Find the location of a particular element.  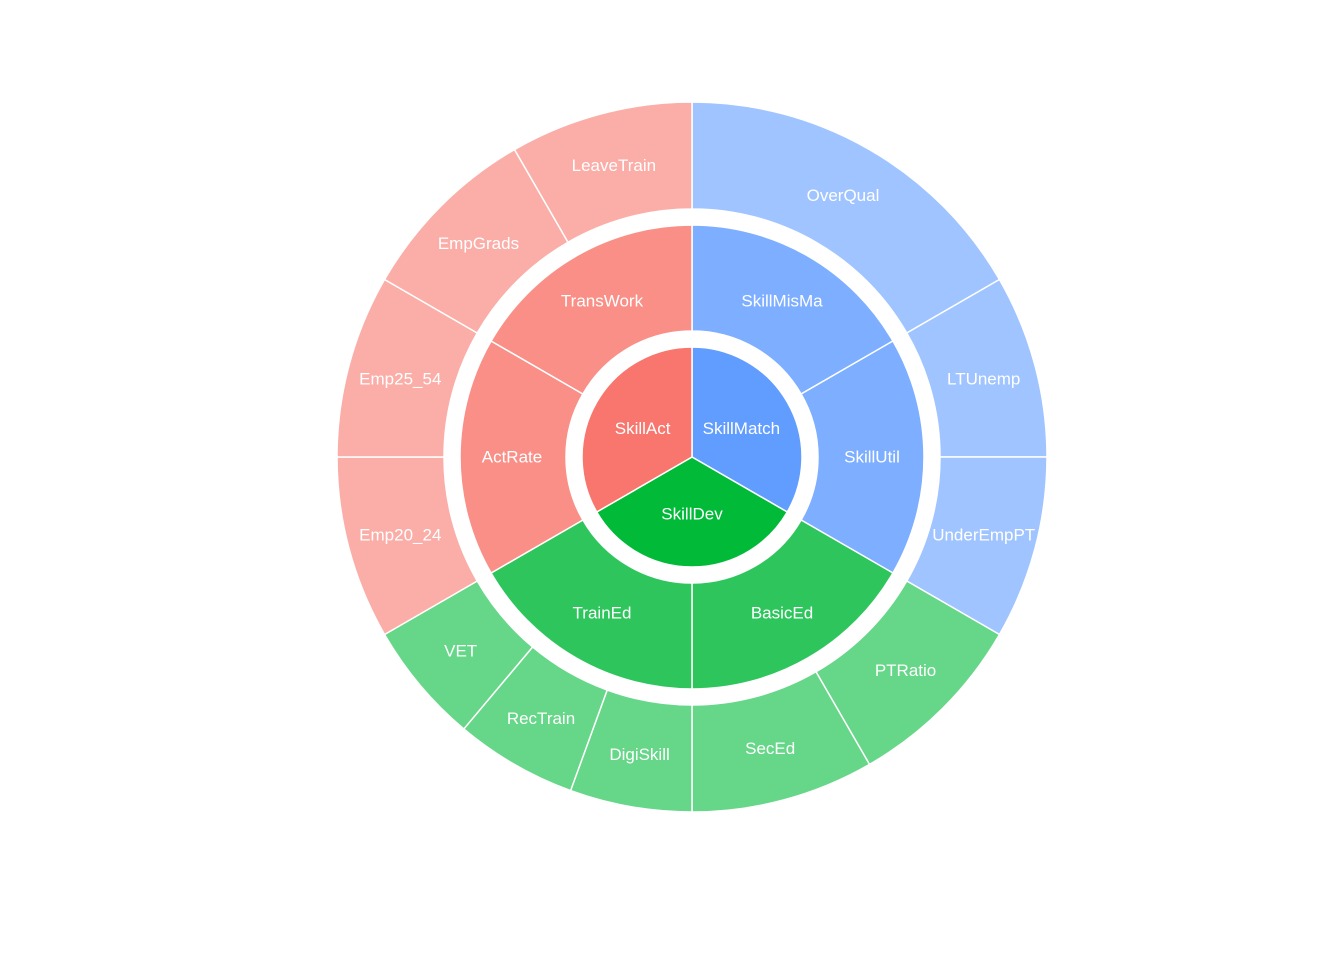

segment-skillmisma is located at coordinates (792, 310).